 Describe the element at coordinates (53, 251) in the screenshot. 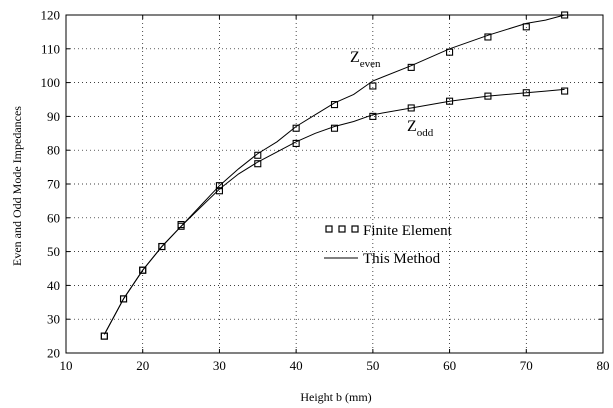

I see `y-tick-label-50: 50` at that location.